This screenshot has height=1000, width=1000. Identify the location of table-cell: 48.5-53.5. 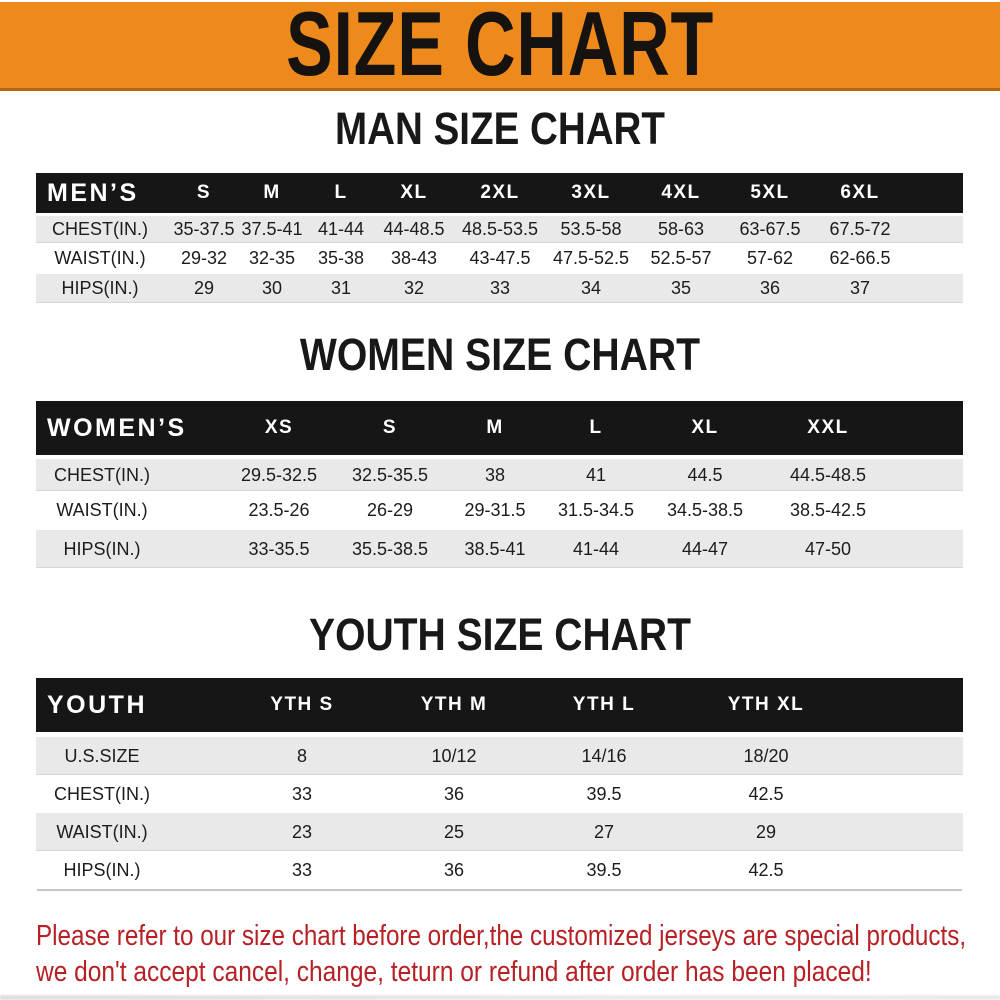
(500, 229).